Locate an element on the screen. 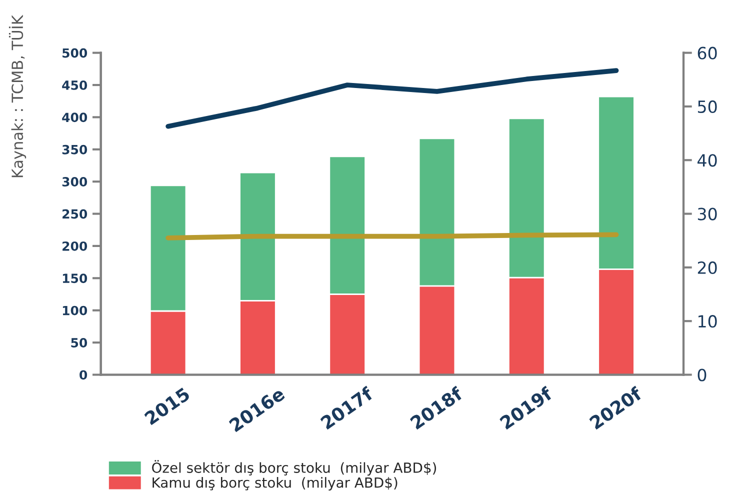 Image resolution: width=747 pixels, height=503 pixels. y-tick-label: 350 is located at coordinates (75, 149).